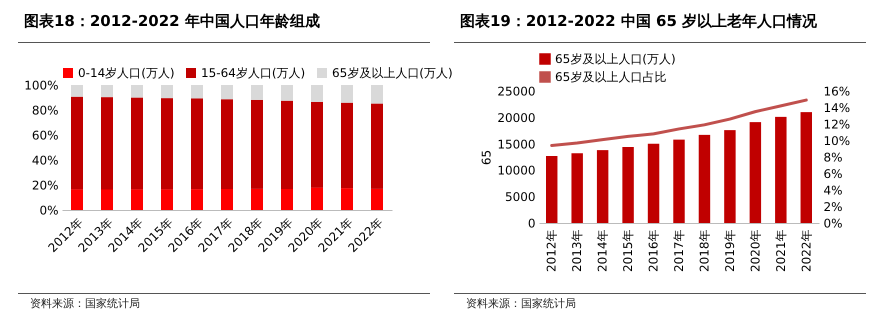  Describe the element at coordinates (126, 73) in the screenshot. I see `legend-label: 0-14岁人口(万人)` at that location.